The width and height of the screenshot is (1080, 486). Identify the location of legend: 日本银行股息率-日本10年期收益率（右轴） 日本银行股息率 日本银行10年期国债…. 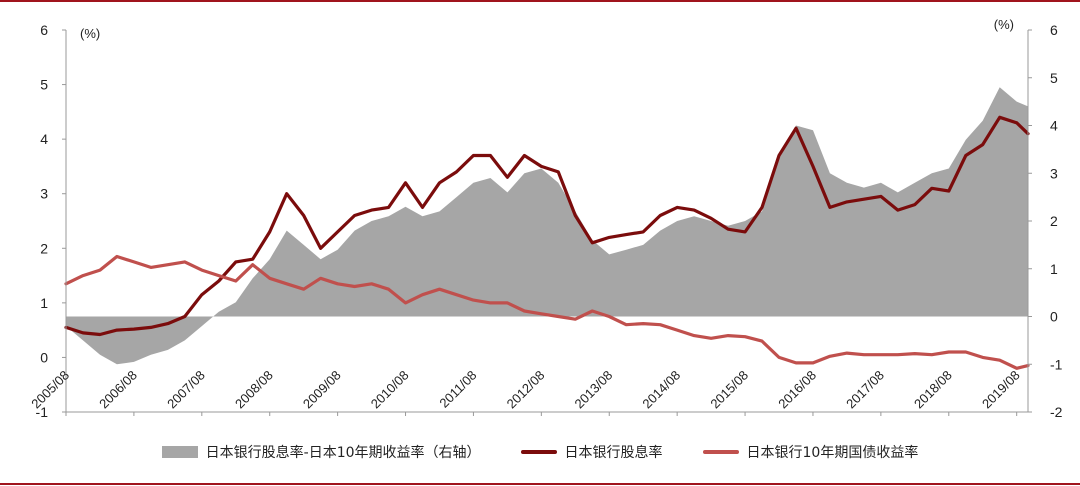
(540, 452).